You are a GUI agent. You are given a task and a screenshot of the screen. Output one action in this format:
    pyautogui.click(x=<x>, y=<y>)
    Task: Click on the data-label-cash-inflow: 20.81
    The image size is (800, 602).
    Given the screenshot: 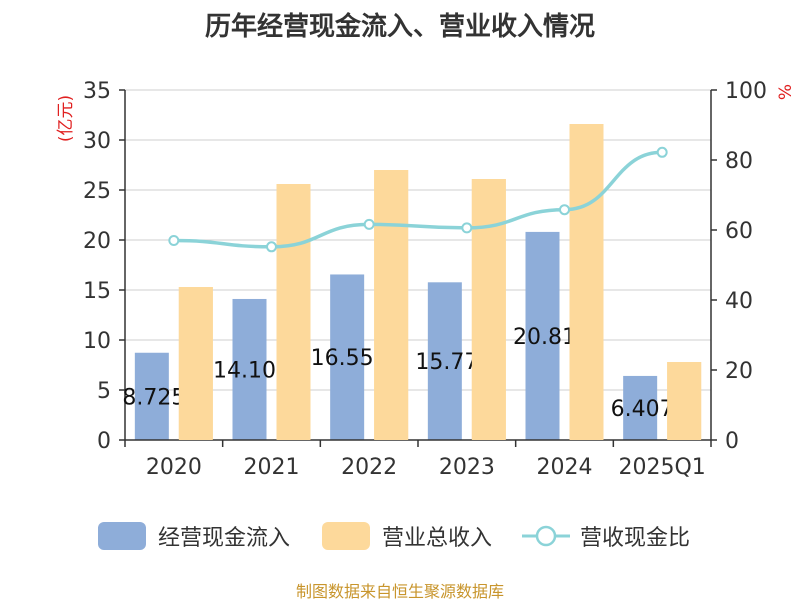 What is the action you would take?
    pyautogui.click(x=544, y=337)
    